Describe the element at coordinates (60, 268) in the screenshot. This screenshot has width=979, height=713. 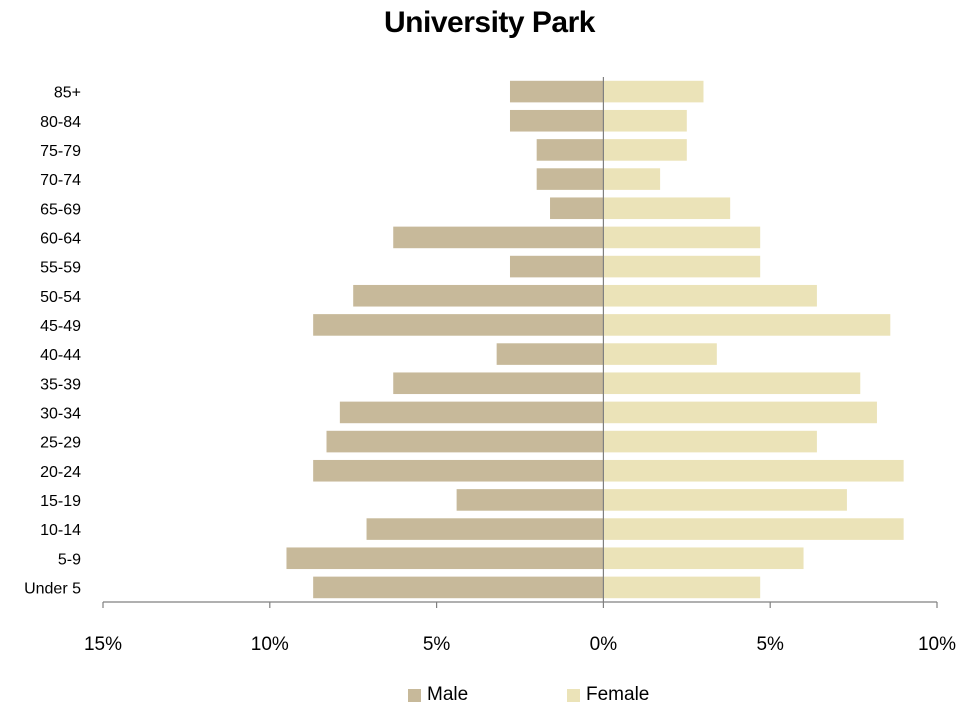
I see `category-label: 55-59` at that location.